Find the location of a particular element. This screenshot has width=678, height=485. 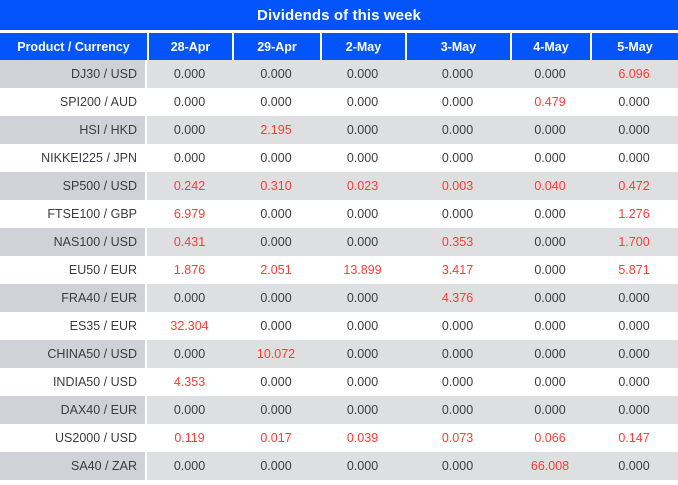

column-header-product: Product / Currency is located at coordinates (73, 46).